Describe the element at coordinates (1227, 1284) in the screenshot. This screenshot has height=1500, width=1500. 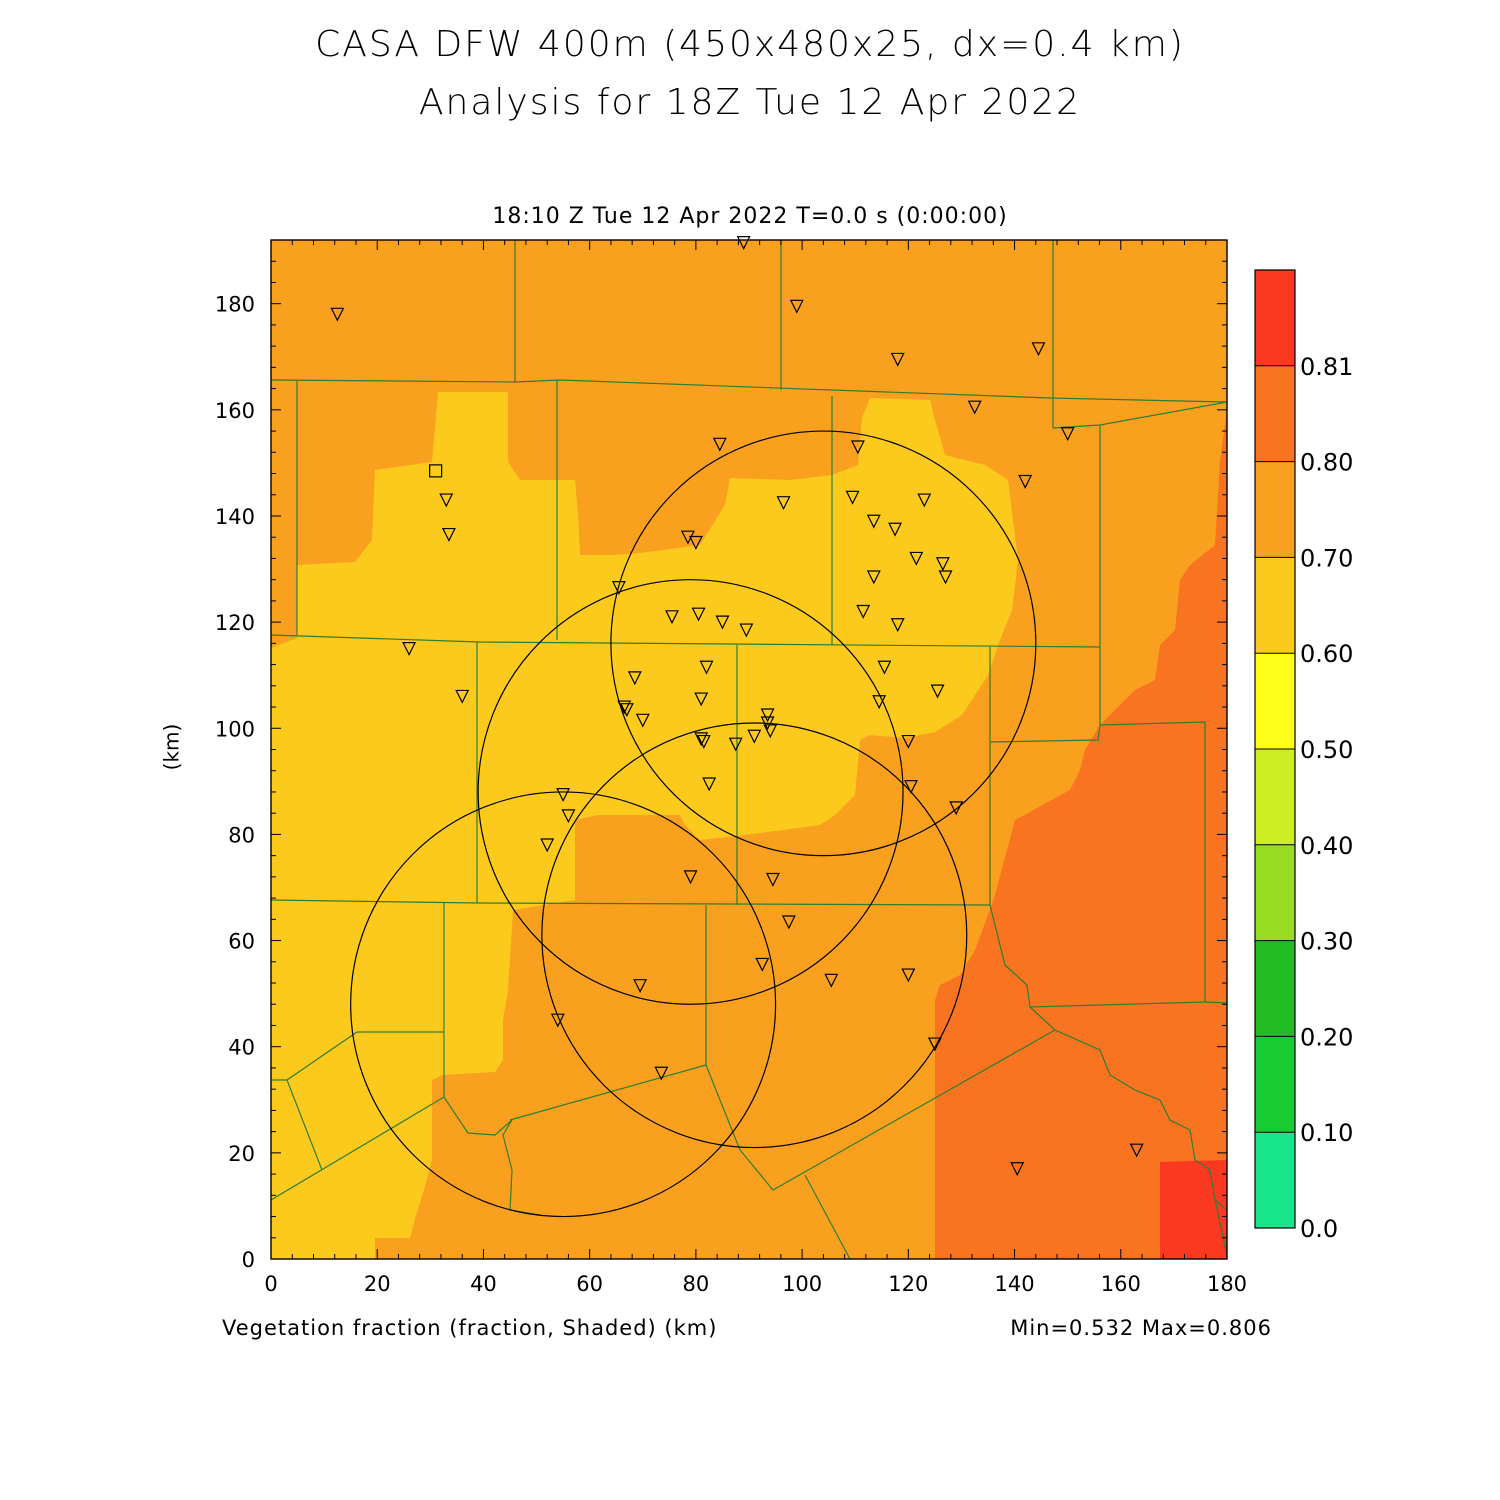
I see `x-tick-label: 180` at that location.